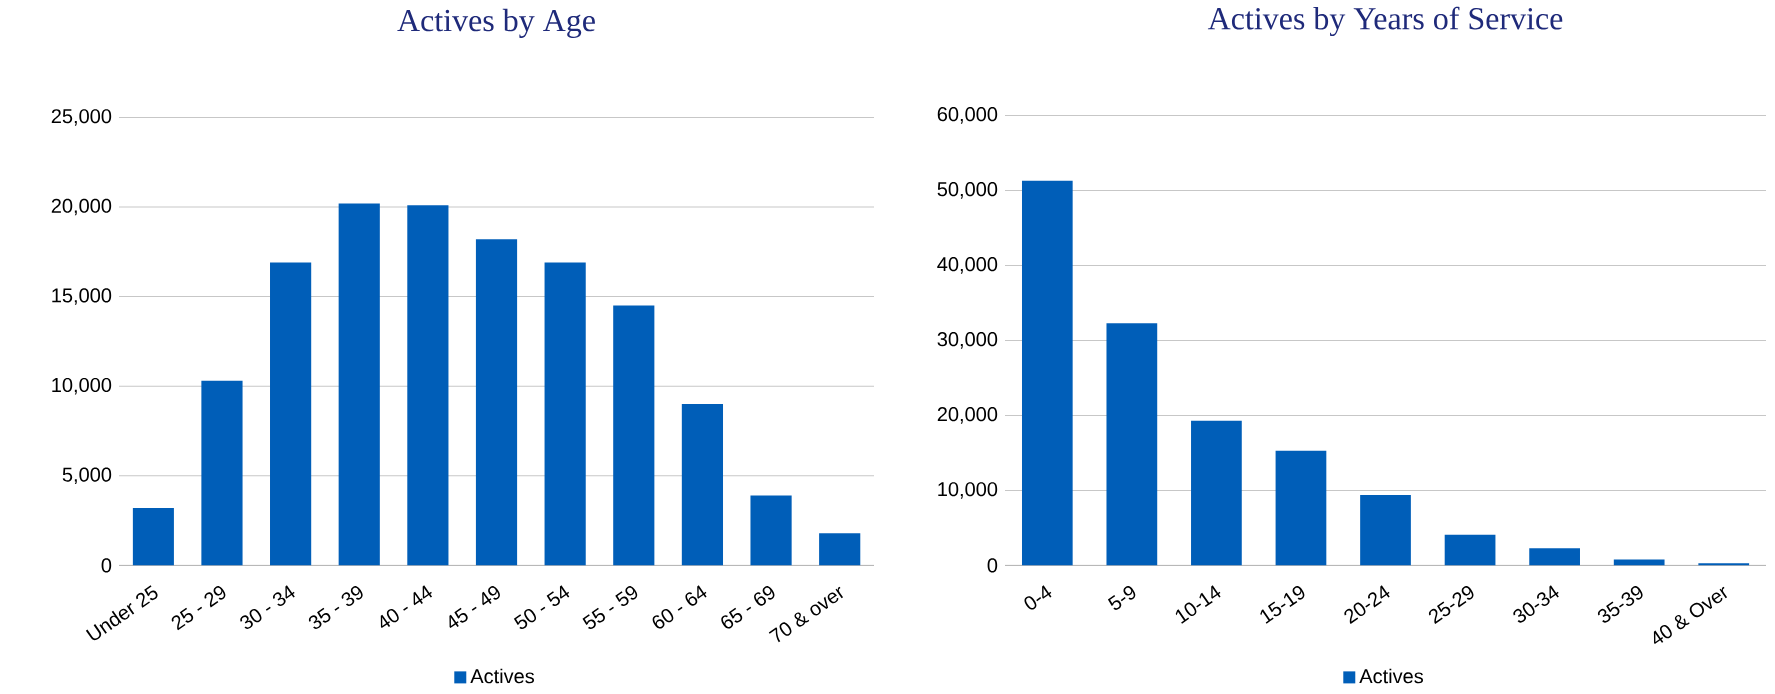  What do you see at coordinates (406, 607) in the screenshot?
I see `x-tick-label: 40 - 44` at bounding box center [406, 607].